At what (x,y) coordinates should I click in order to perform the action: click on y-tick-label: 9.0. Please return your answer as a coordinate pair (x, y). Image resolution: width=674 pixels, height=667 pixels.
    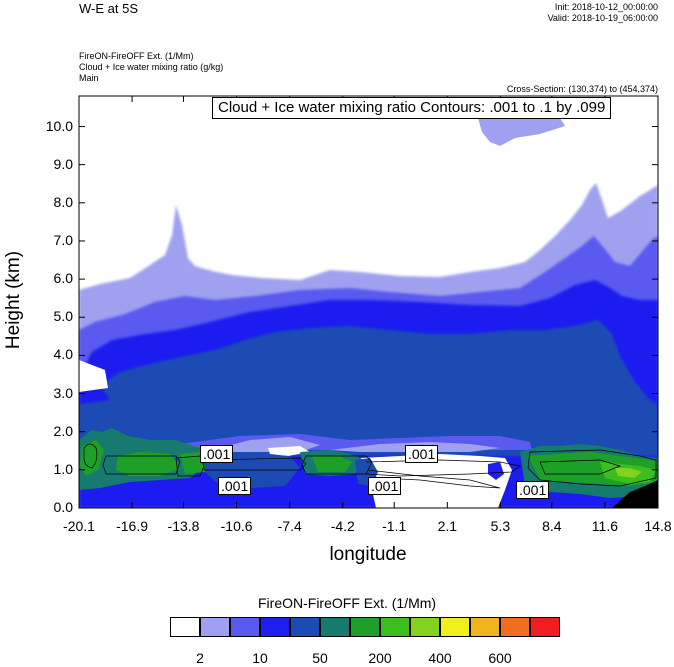
    Looking at the image, I should click on (63, 163).